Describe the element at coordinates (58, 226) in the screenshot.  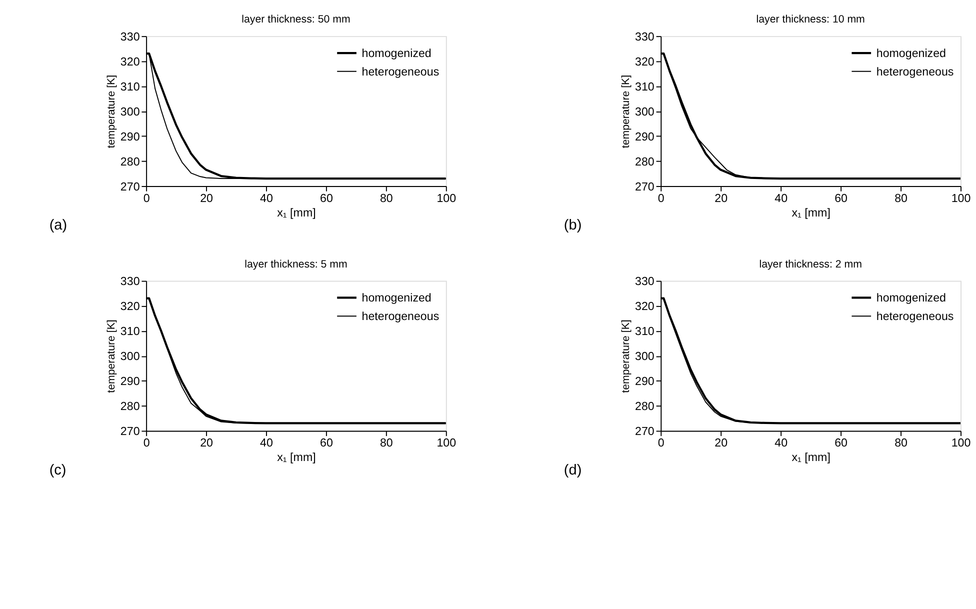
I see `text: (a)` at that location.